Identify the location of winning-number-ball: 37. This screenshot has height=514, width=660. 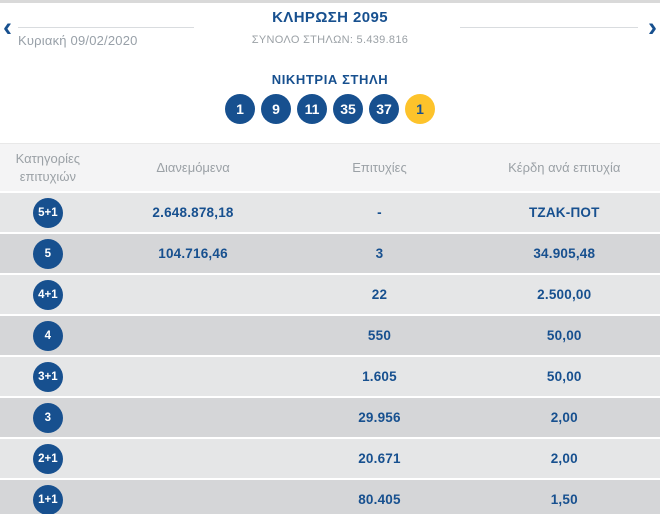
(384, 109).